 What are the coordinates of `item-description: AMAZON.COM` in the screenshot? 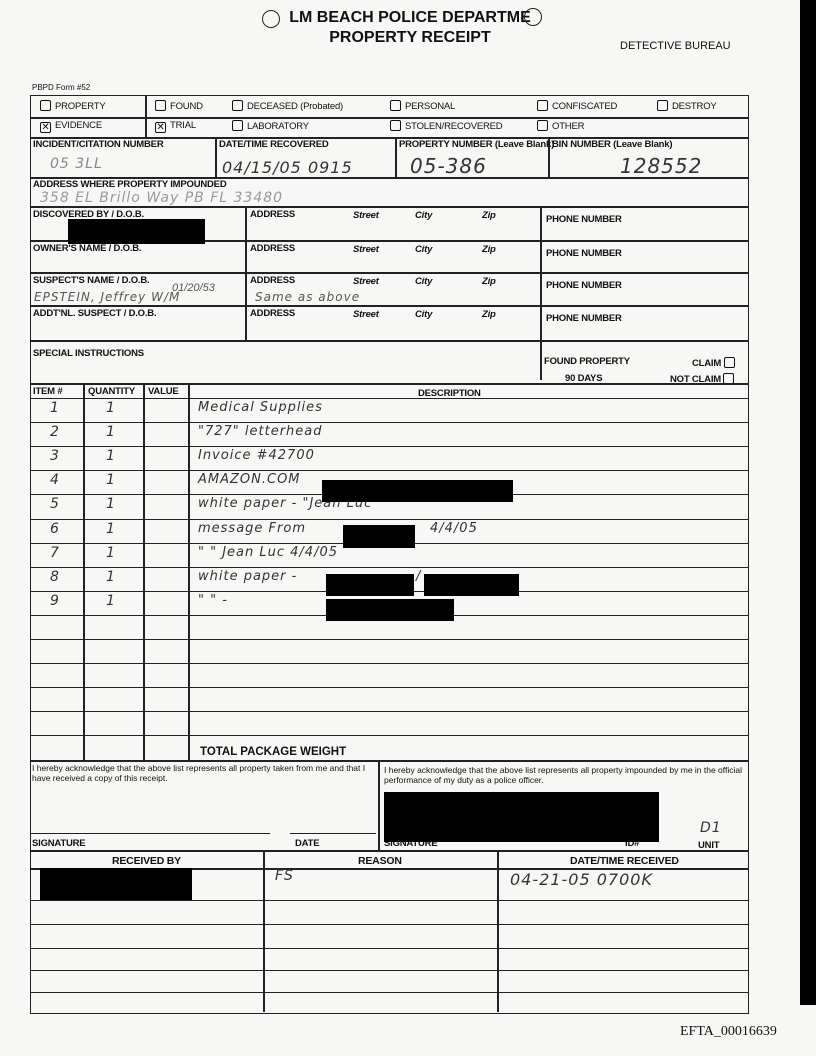 It's located at (249, 480).